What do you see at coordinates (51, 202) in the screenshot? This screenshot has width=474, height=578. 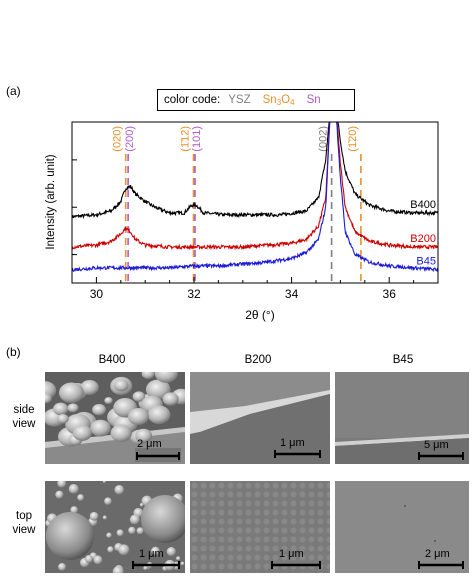 I see `y-axis-label: Intensity (arb. unit)` at bounding box center [51, 202].